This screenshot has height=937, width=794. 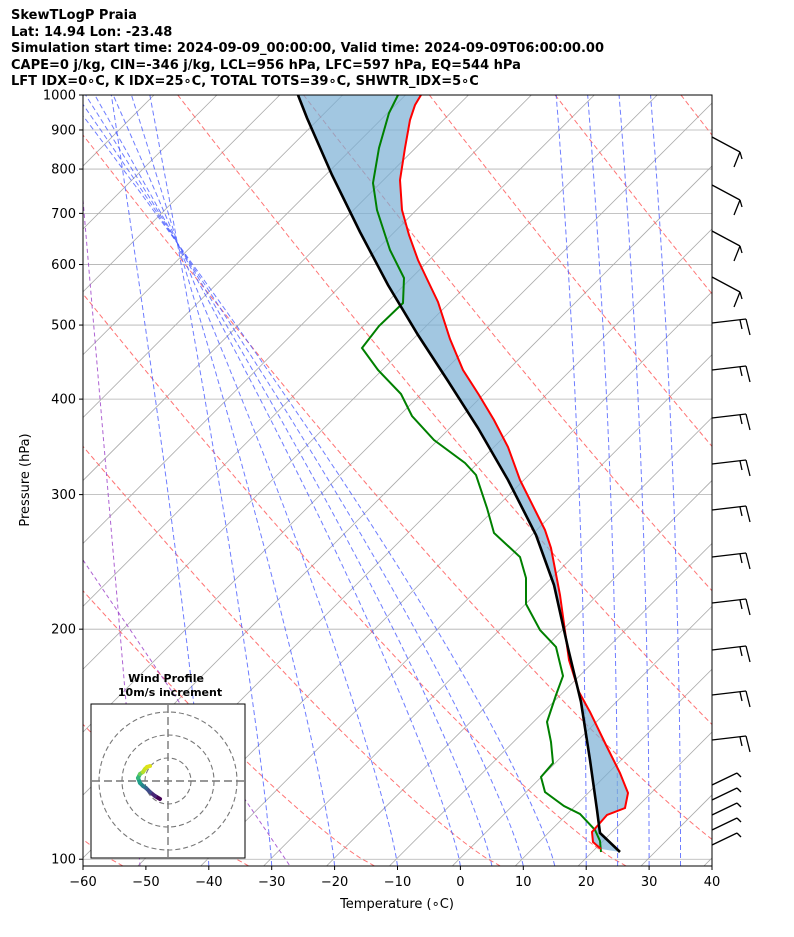 What do you see at coordinates (63, 170) in the screenshot?
I see `y-tick-label: 800` at bounding box center [63, 170].